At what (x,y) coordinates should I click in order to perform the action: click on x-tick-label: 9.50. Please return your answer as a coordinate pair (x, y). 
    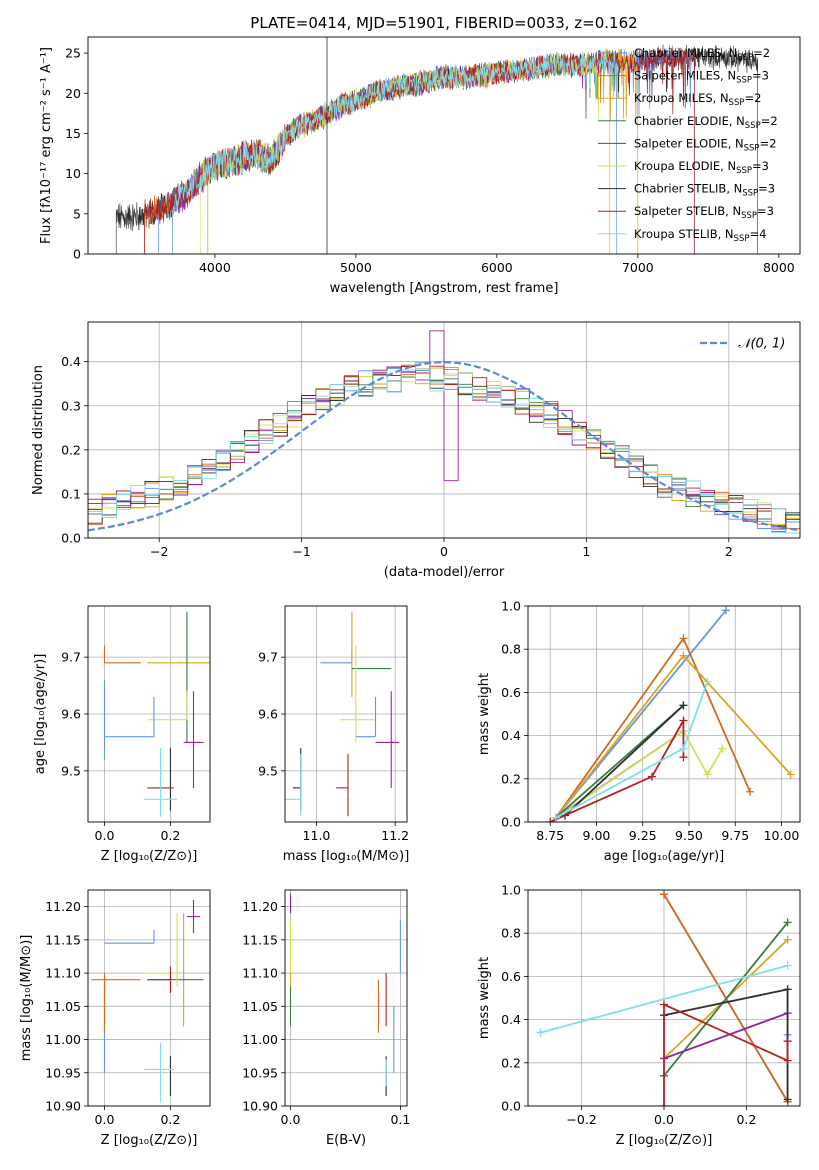
    Looking at the image, I should click on (689, 835).